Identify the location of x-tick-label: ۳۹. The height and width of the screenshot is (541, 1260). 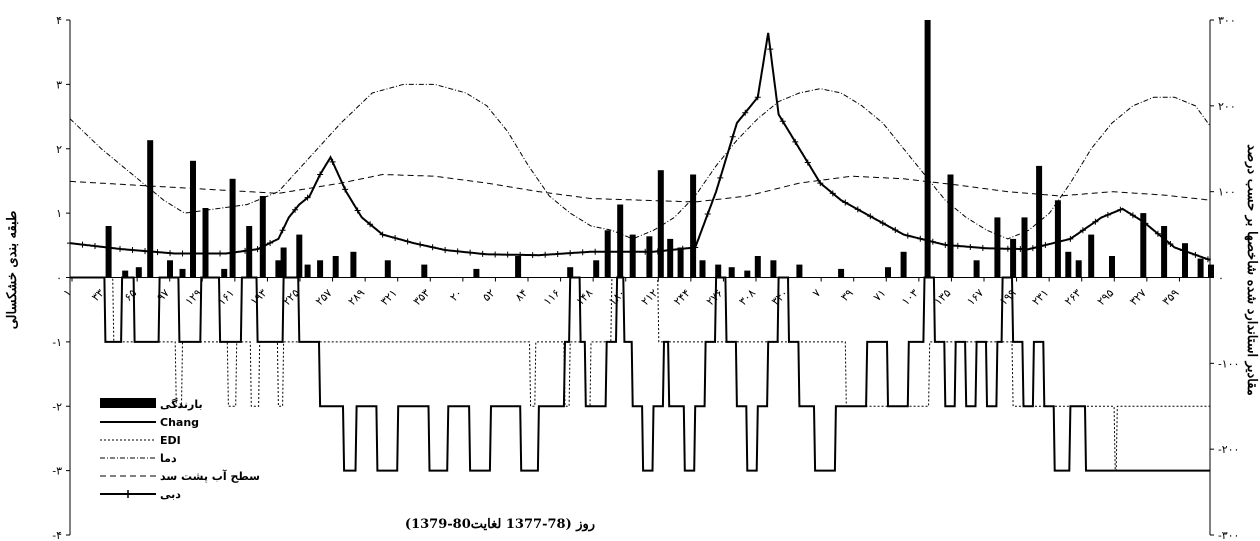
(847, 295).